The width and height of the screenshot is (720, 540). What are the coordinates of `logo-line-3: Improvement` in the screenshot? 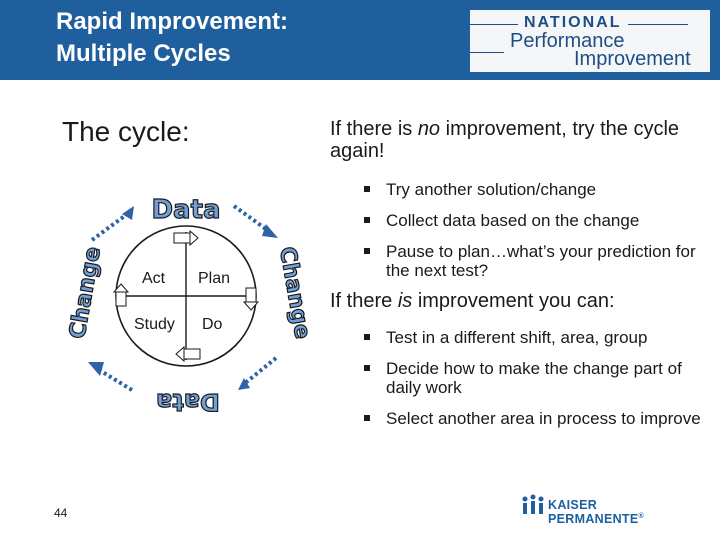 It's located at (632, 59).